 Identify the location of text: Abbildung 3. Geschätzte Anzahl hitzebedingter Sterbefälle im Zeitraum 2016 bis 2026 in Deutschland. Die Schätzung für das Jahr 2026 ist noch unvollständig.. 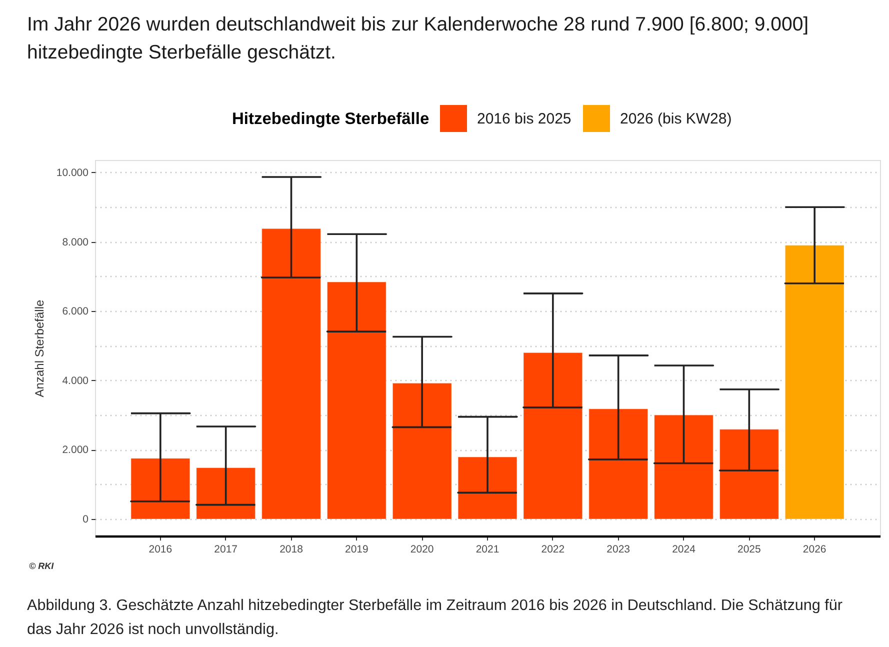
(434, 617).